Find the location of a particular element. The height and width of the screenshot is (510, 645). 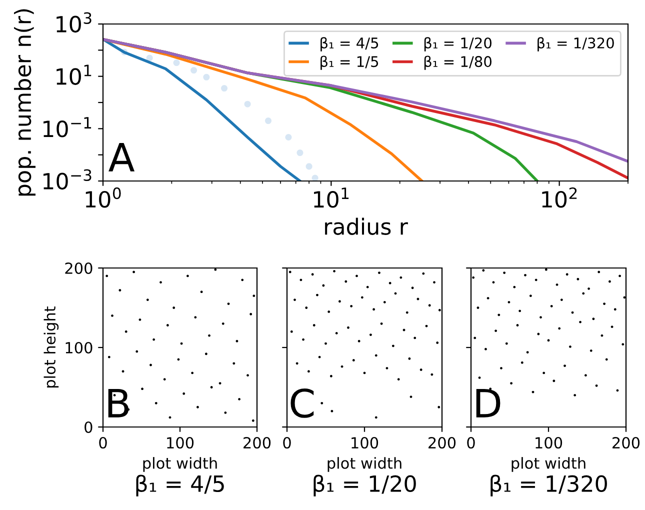

annotation: B is located at coordinates (118, 403).